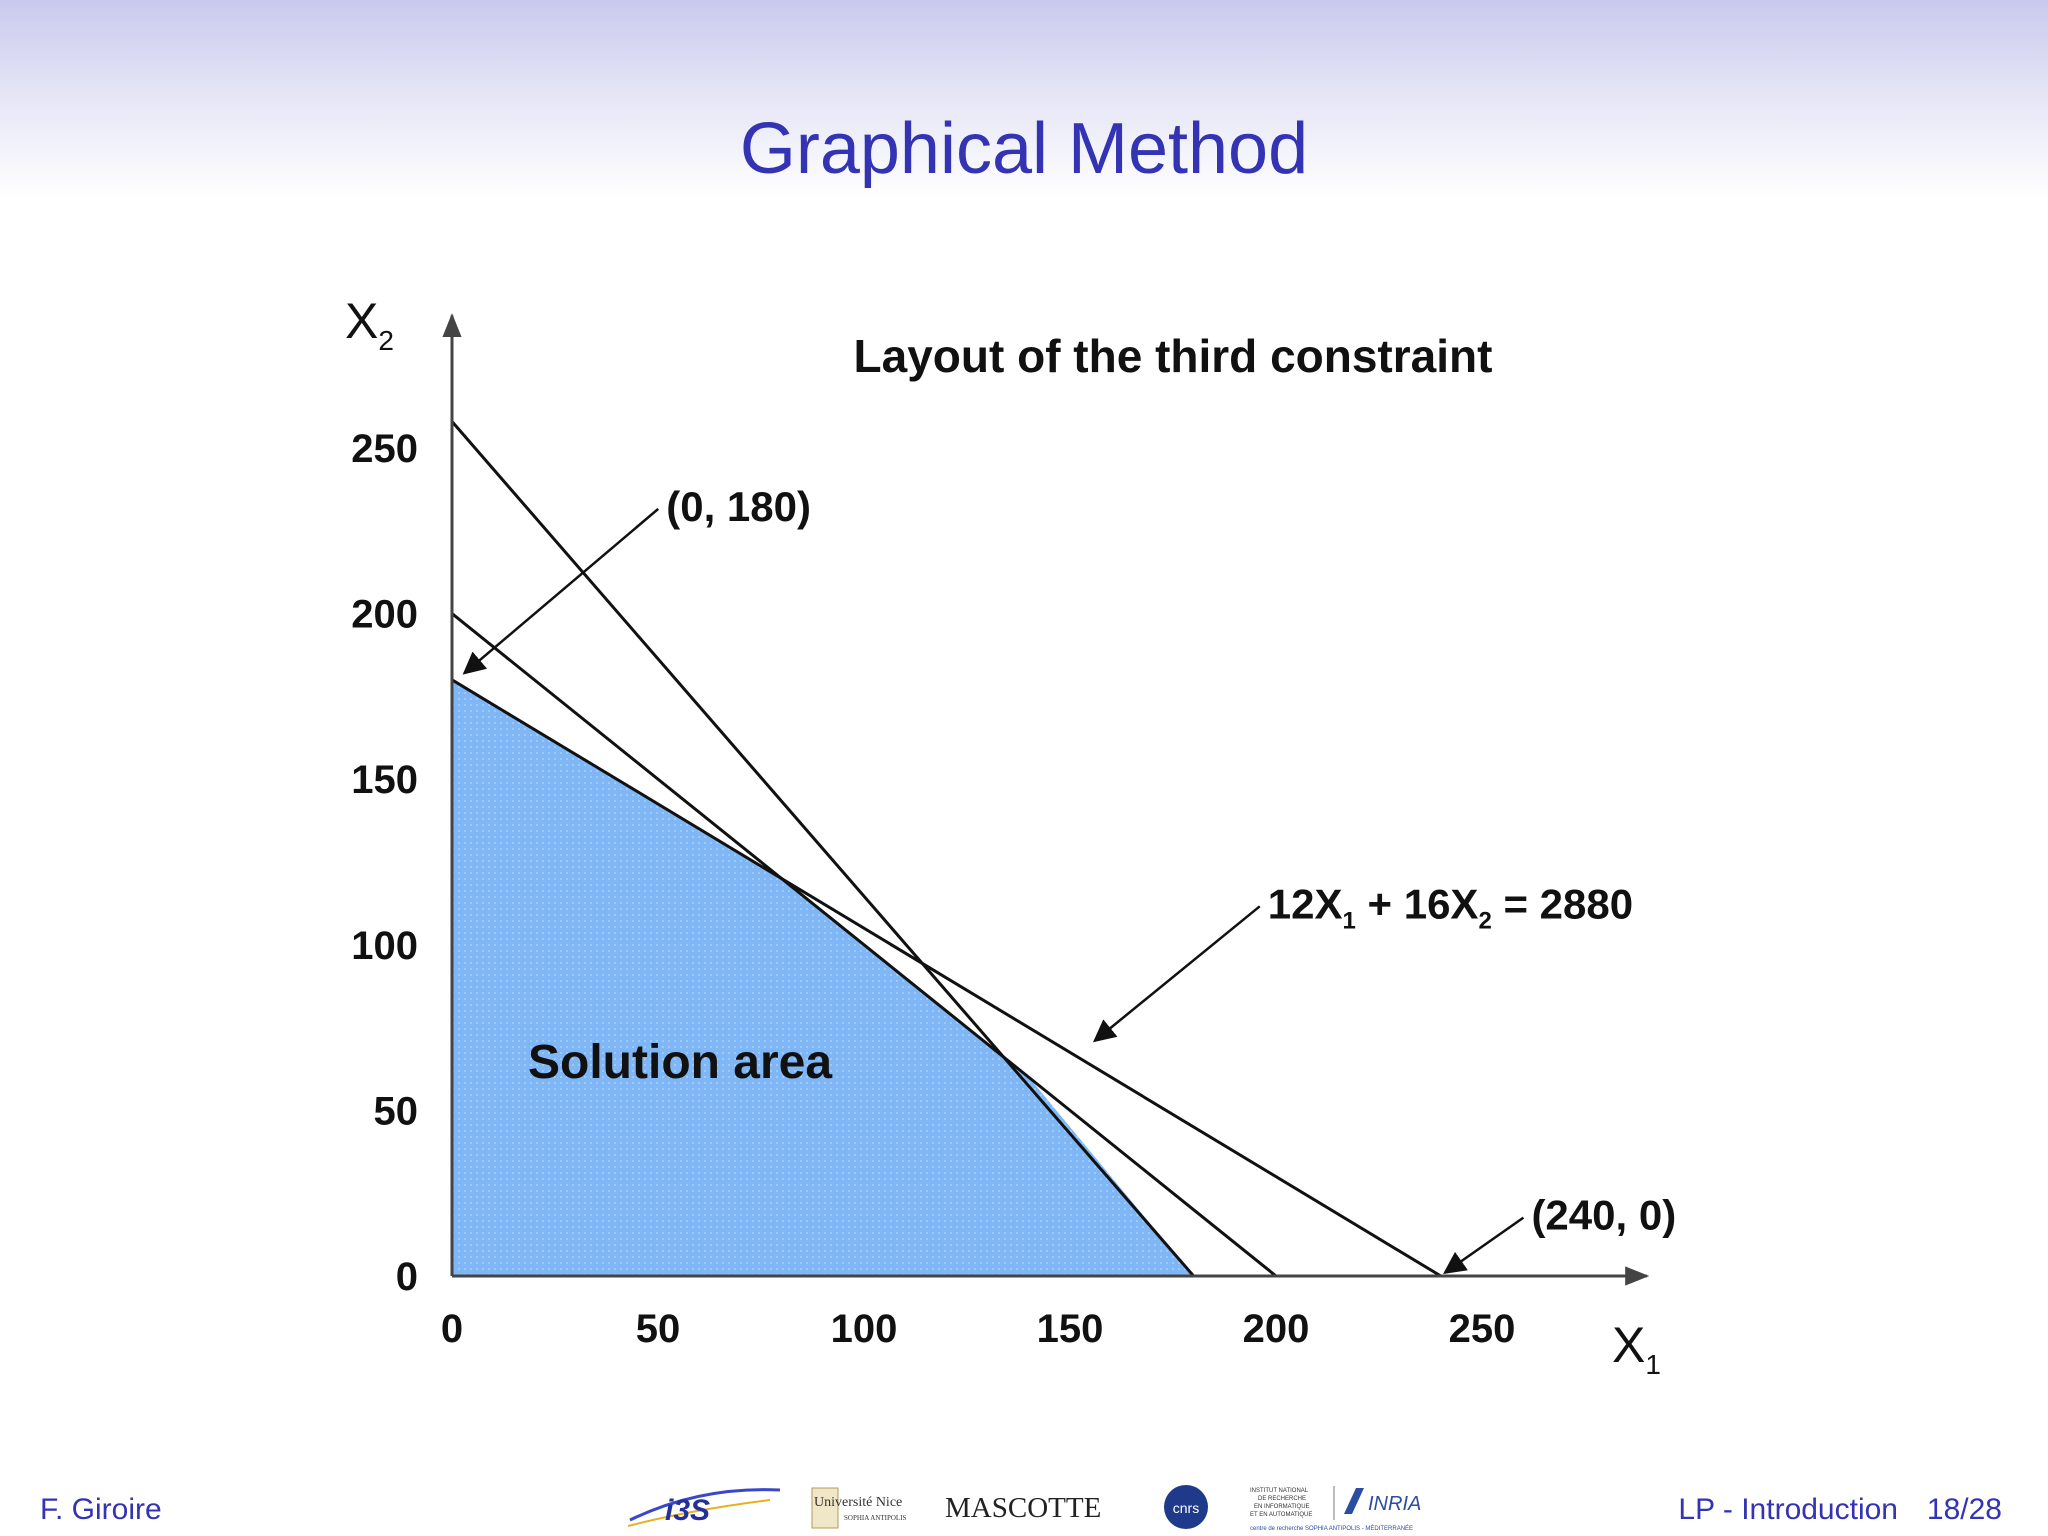  I want to click on inria-small-4: ET EN AUTOMATIQUE, so click(1281, 1515).